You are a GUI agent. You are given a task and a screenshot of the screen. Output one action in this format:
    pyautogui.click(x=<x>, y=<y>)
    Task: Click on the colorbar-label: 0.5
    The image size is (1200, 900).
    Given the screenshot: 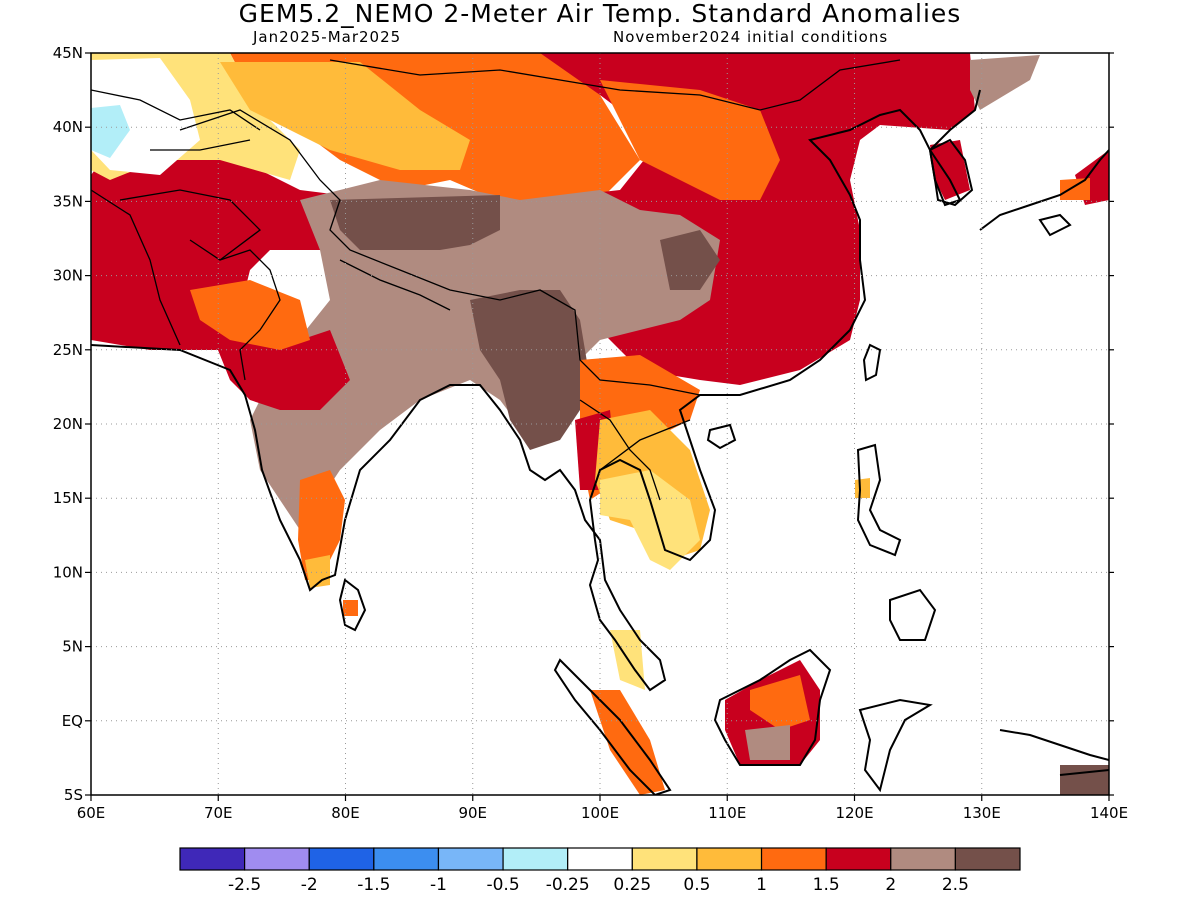 What is the action you would take?
    pyautogui.click(x=696, y=885)
    